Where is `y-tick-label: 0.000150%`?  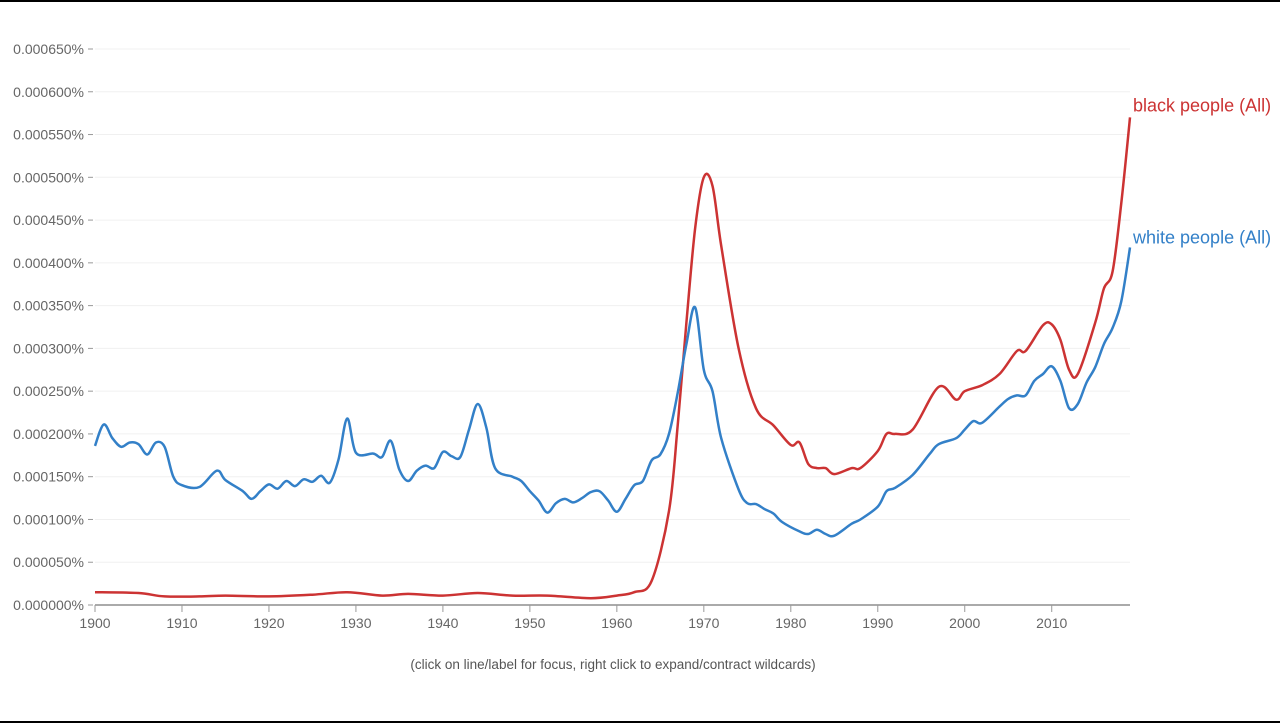
y-tick-label: 0.000150% is located at coordinates (48, 477).